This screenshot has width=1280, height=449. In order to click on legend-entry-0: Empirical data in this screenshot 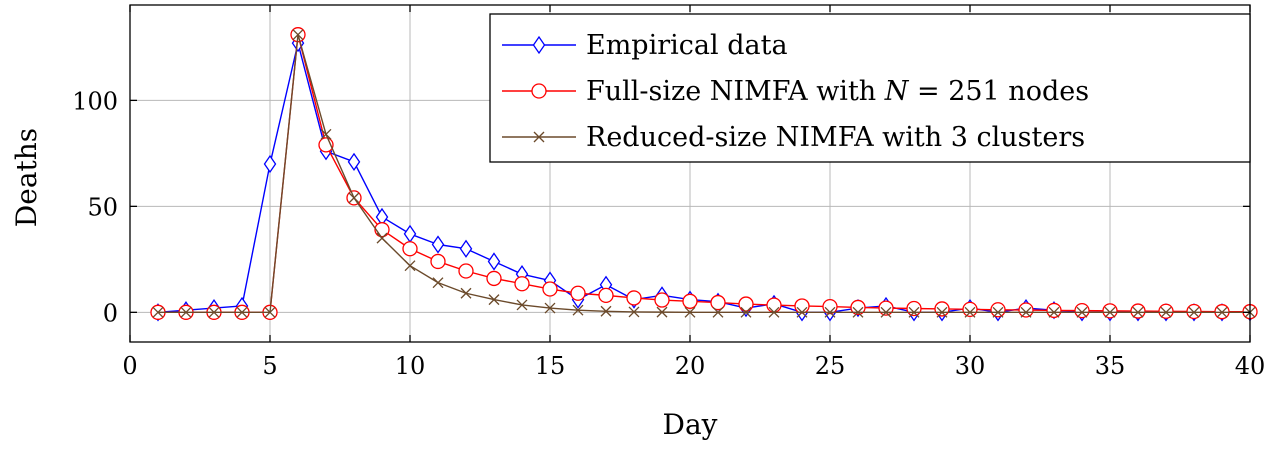, I will do `click(645, 45)`.